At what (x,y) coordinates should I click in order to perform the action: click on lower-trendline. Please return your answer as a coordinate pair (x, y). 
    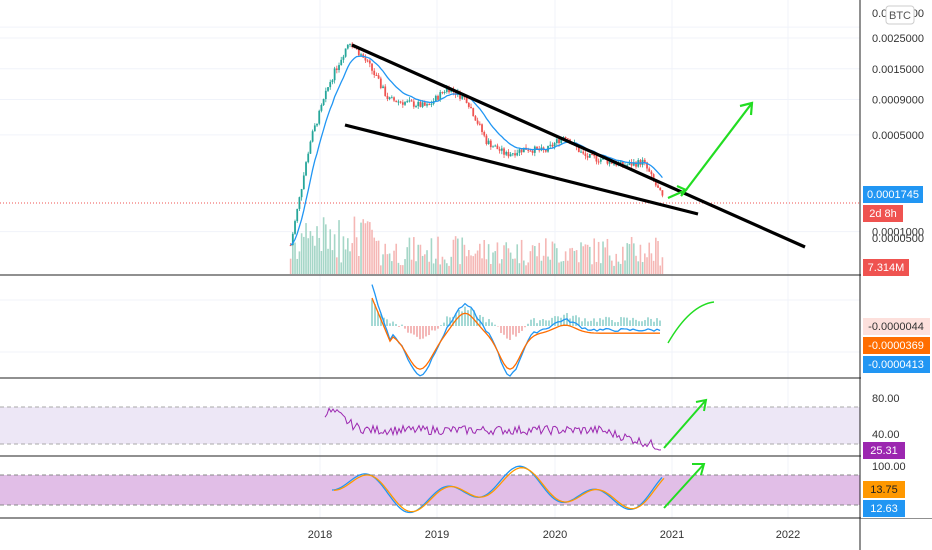
    Looking at the image, I should click on (521, 169).